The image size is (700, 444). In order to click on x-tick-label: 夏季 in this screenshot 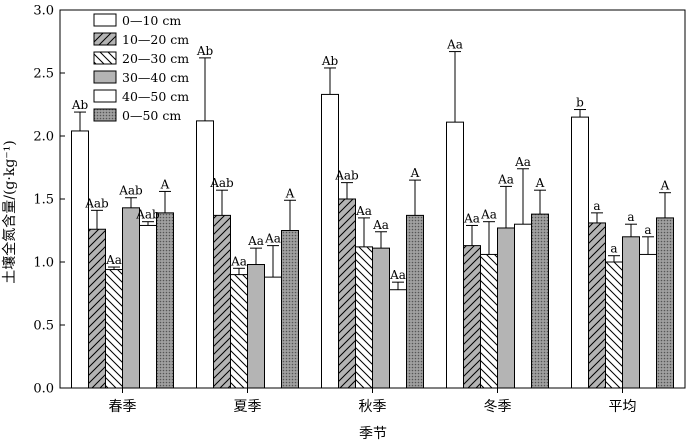, I will do `click(248, 407)`.